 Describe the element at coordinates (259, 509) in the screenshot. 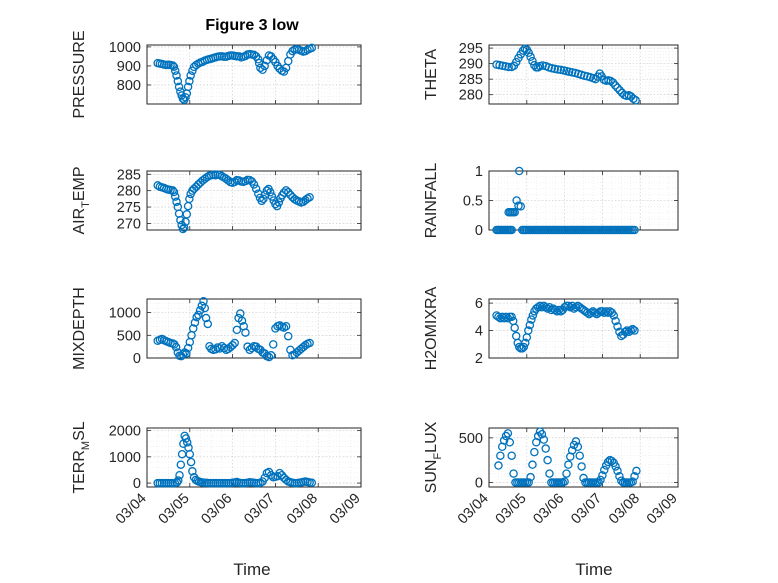

I see `x-tick-label: 03/07` at that location.